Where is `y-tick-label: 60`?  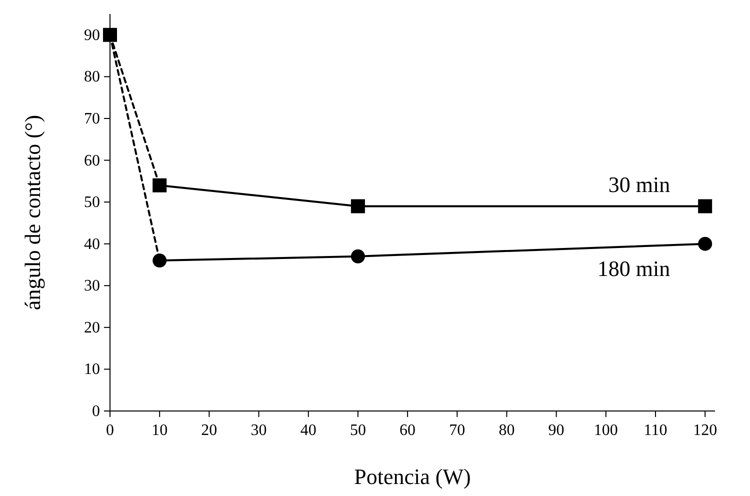
y-tick-label: 60 is located at coordinates (92, 161).